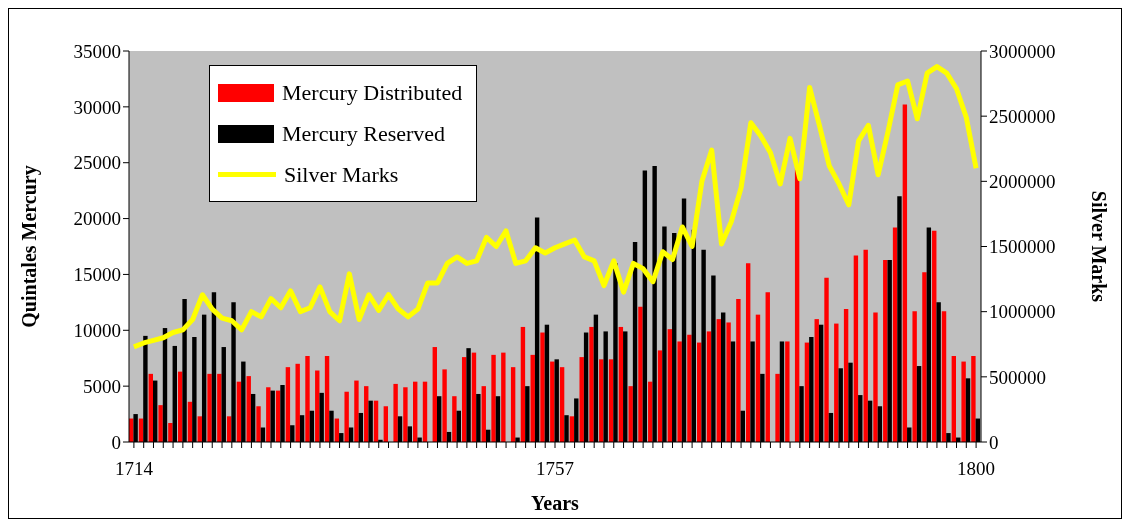  I want to click on y2-tick-label: 1500000, so click(1022, 247).